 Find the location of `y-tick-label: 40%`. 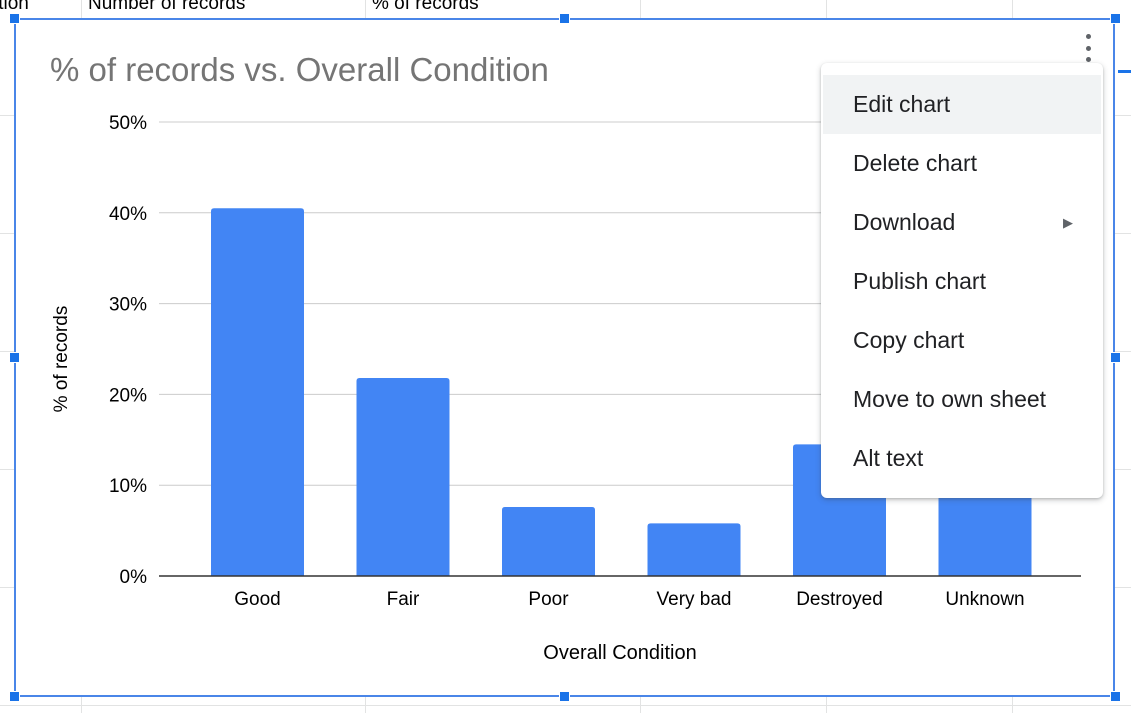

y-tick-label: 40% is located at coordinates (128, 214).